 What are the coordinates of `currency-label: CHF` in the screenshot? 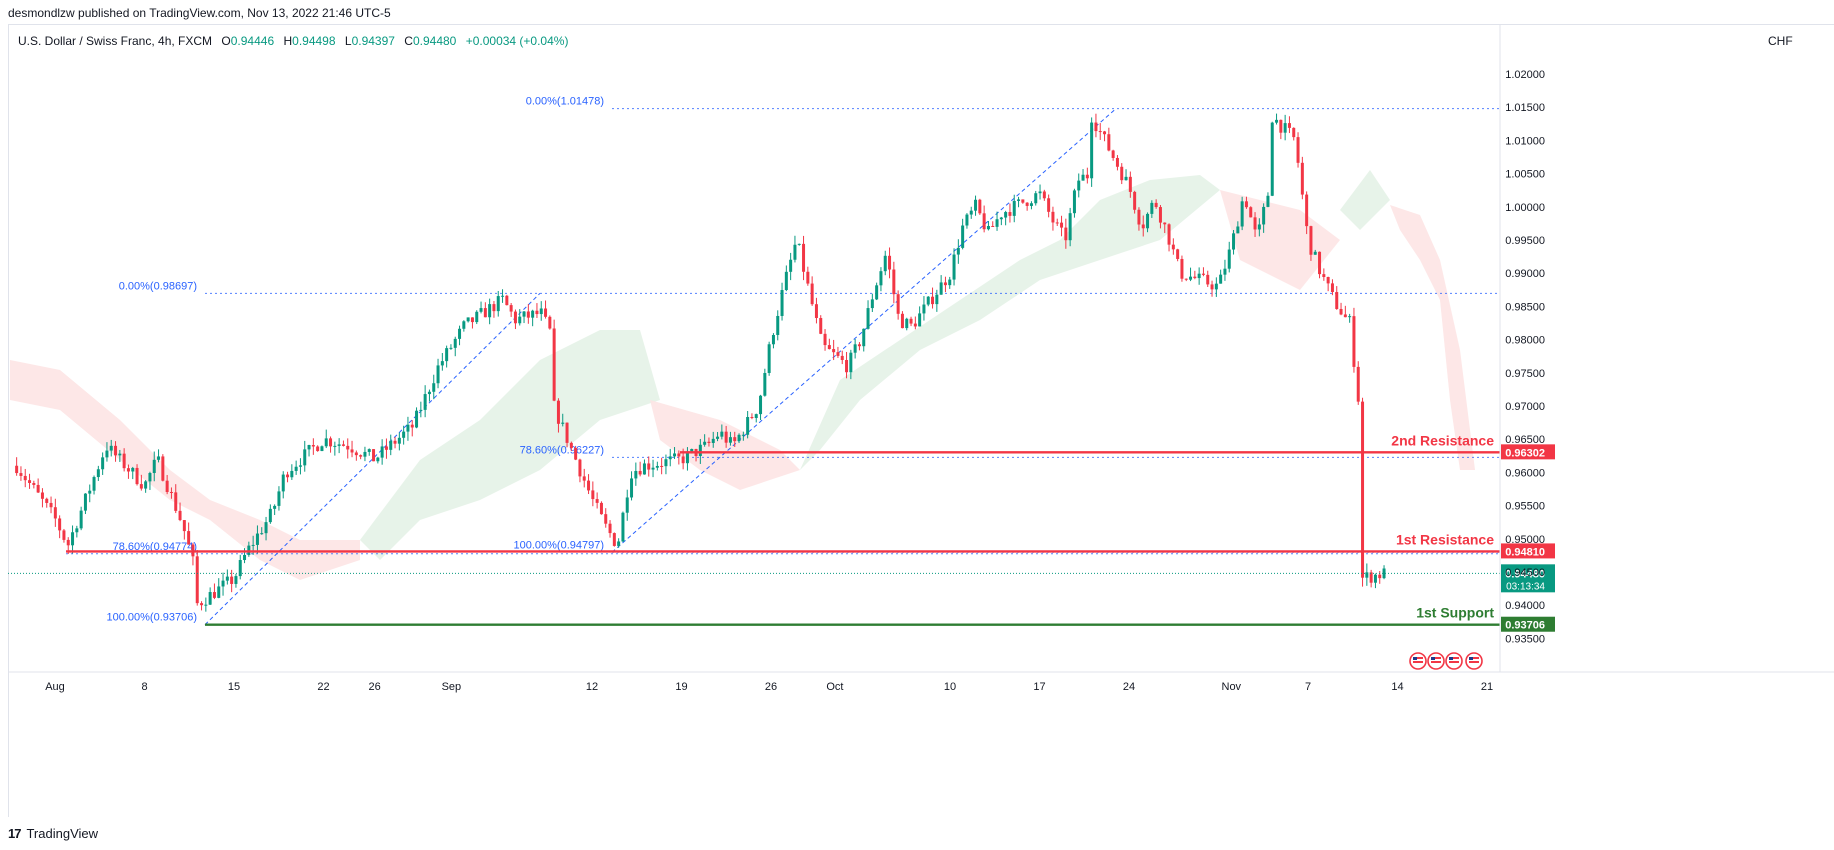 It's located at (1780, 41).